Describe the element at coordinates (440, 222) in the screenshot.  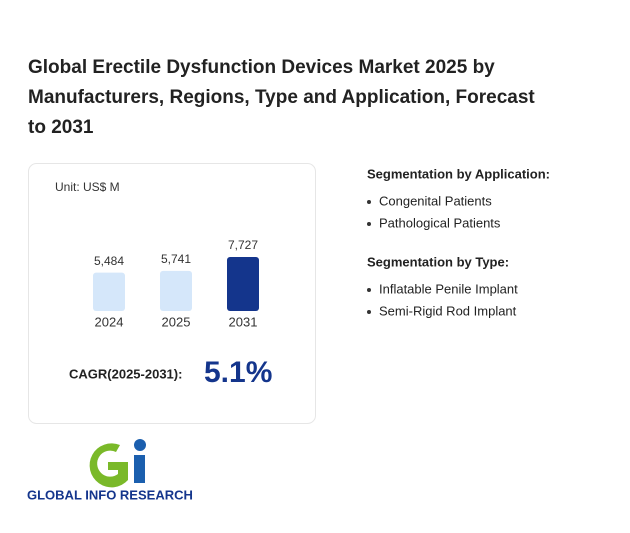
I see `segment-item: Pathological Patients` at that location.